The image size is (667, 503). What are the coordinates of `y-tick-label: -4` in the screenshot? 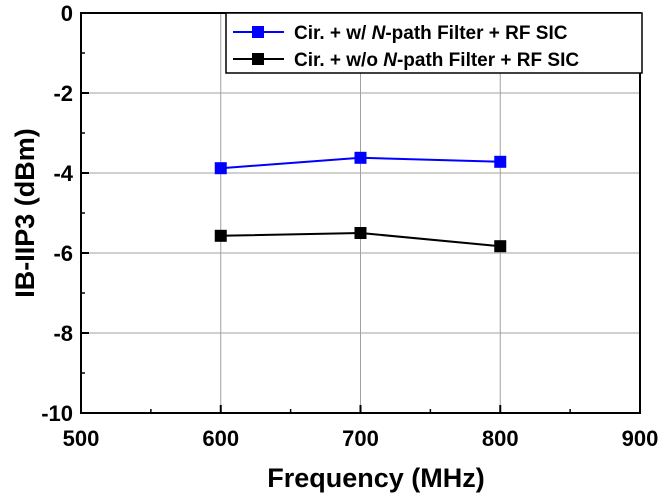 It's located at (63, 173).